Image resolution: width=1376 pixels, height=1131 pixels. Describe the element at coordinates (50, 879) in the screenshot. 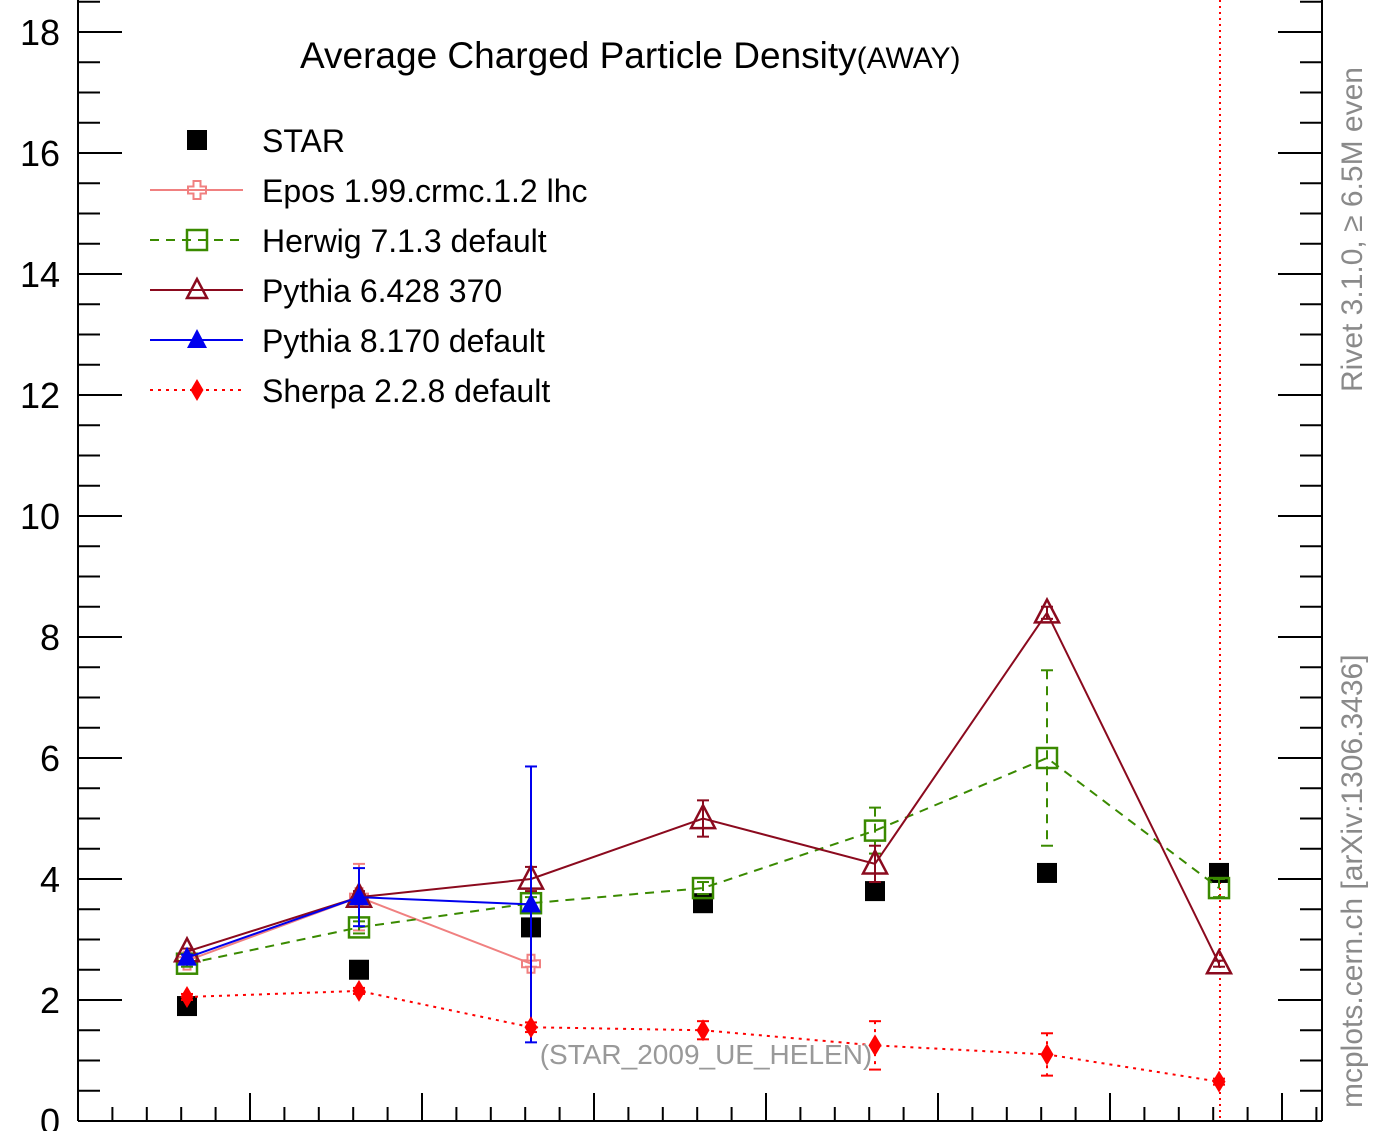

I see `y-tick-label: 4` at that location.